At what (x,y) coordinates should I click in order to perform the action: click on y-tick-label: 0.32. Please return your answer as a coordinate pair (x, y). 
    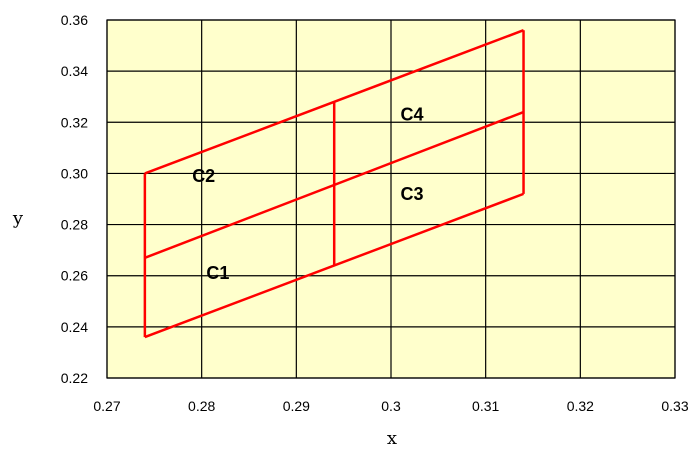
    Looking at the image, I should click on (74, 122).